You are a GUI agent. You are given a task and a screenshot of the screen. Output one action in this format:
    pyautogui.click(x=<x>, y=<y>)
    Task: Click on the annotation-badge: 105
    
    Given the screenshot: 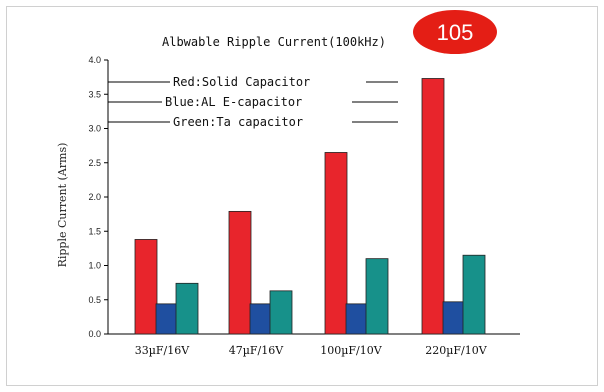 What is the action you would take?
    pyautogui.click(x=455, y=32)
    